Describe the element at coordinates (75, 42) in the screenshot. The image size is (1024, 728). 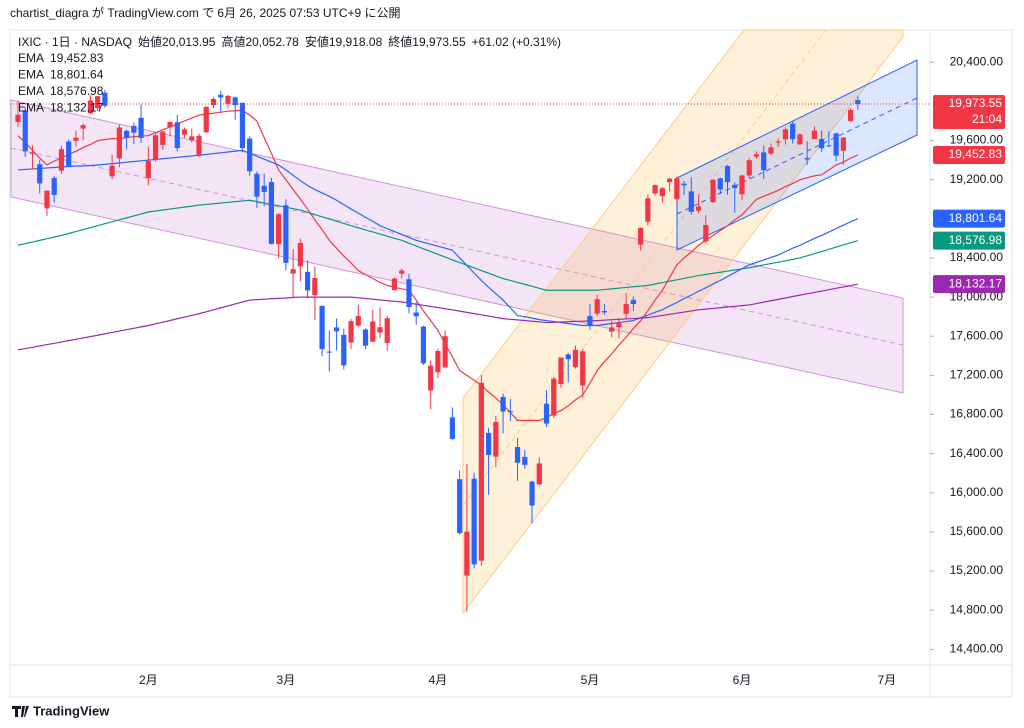
I see `symbol: IXIC · 1日 · NASDAQ` at that location.